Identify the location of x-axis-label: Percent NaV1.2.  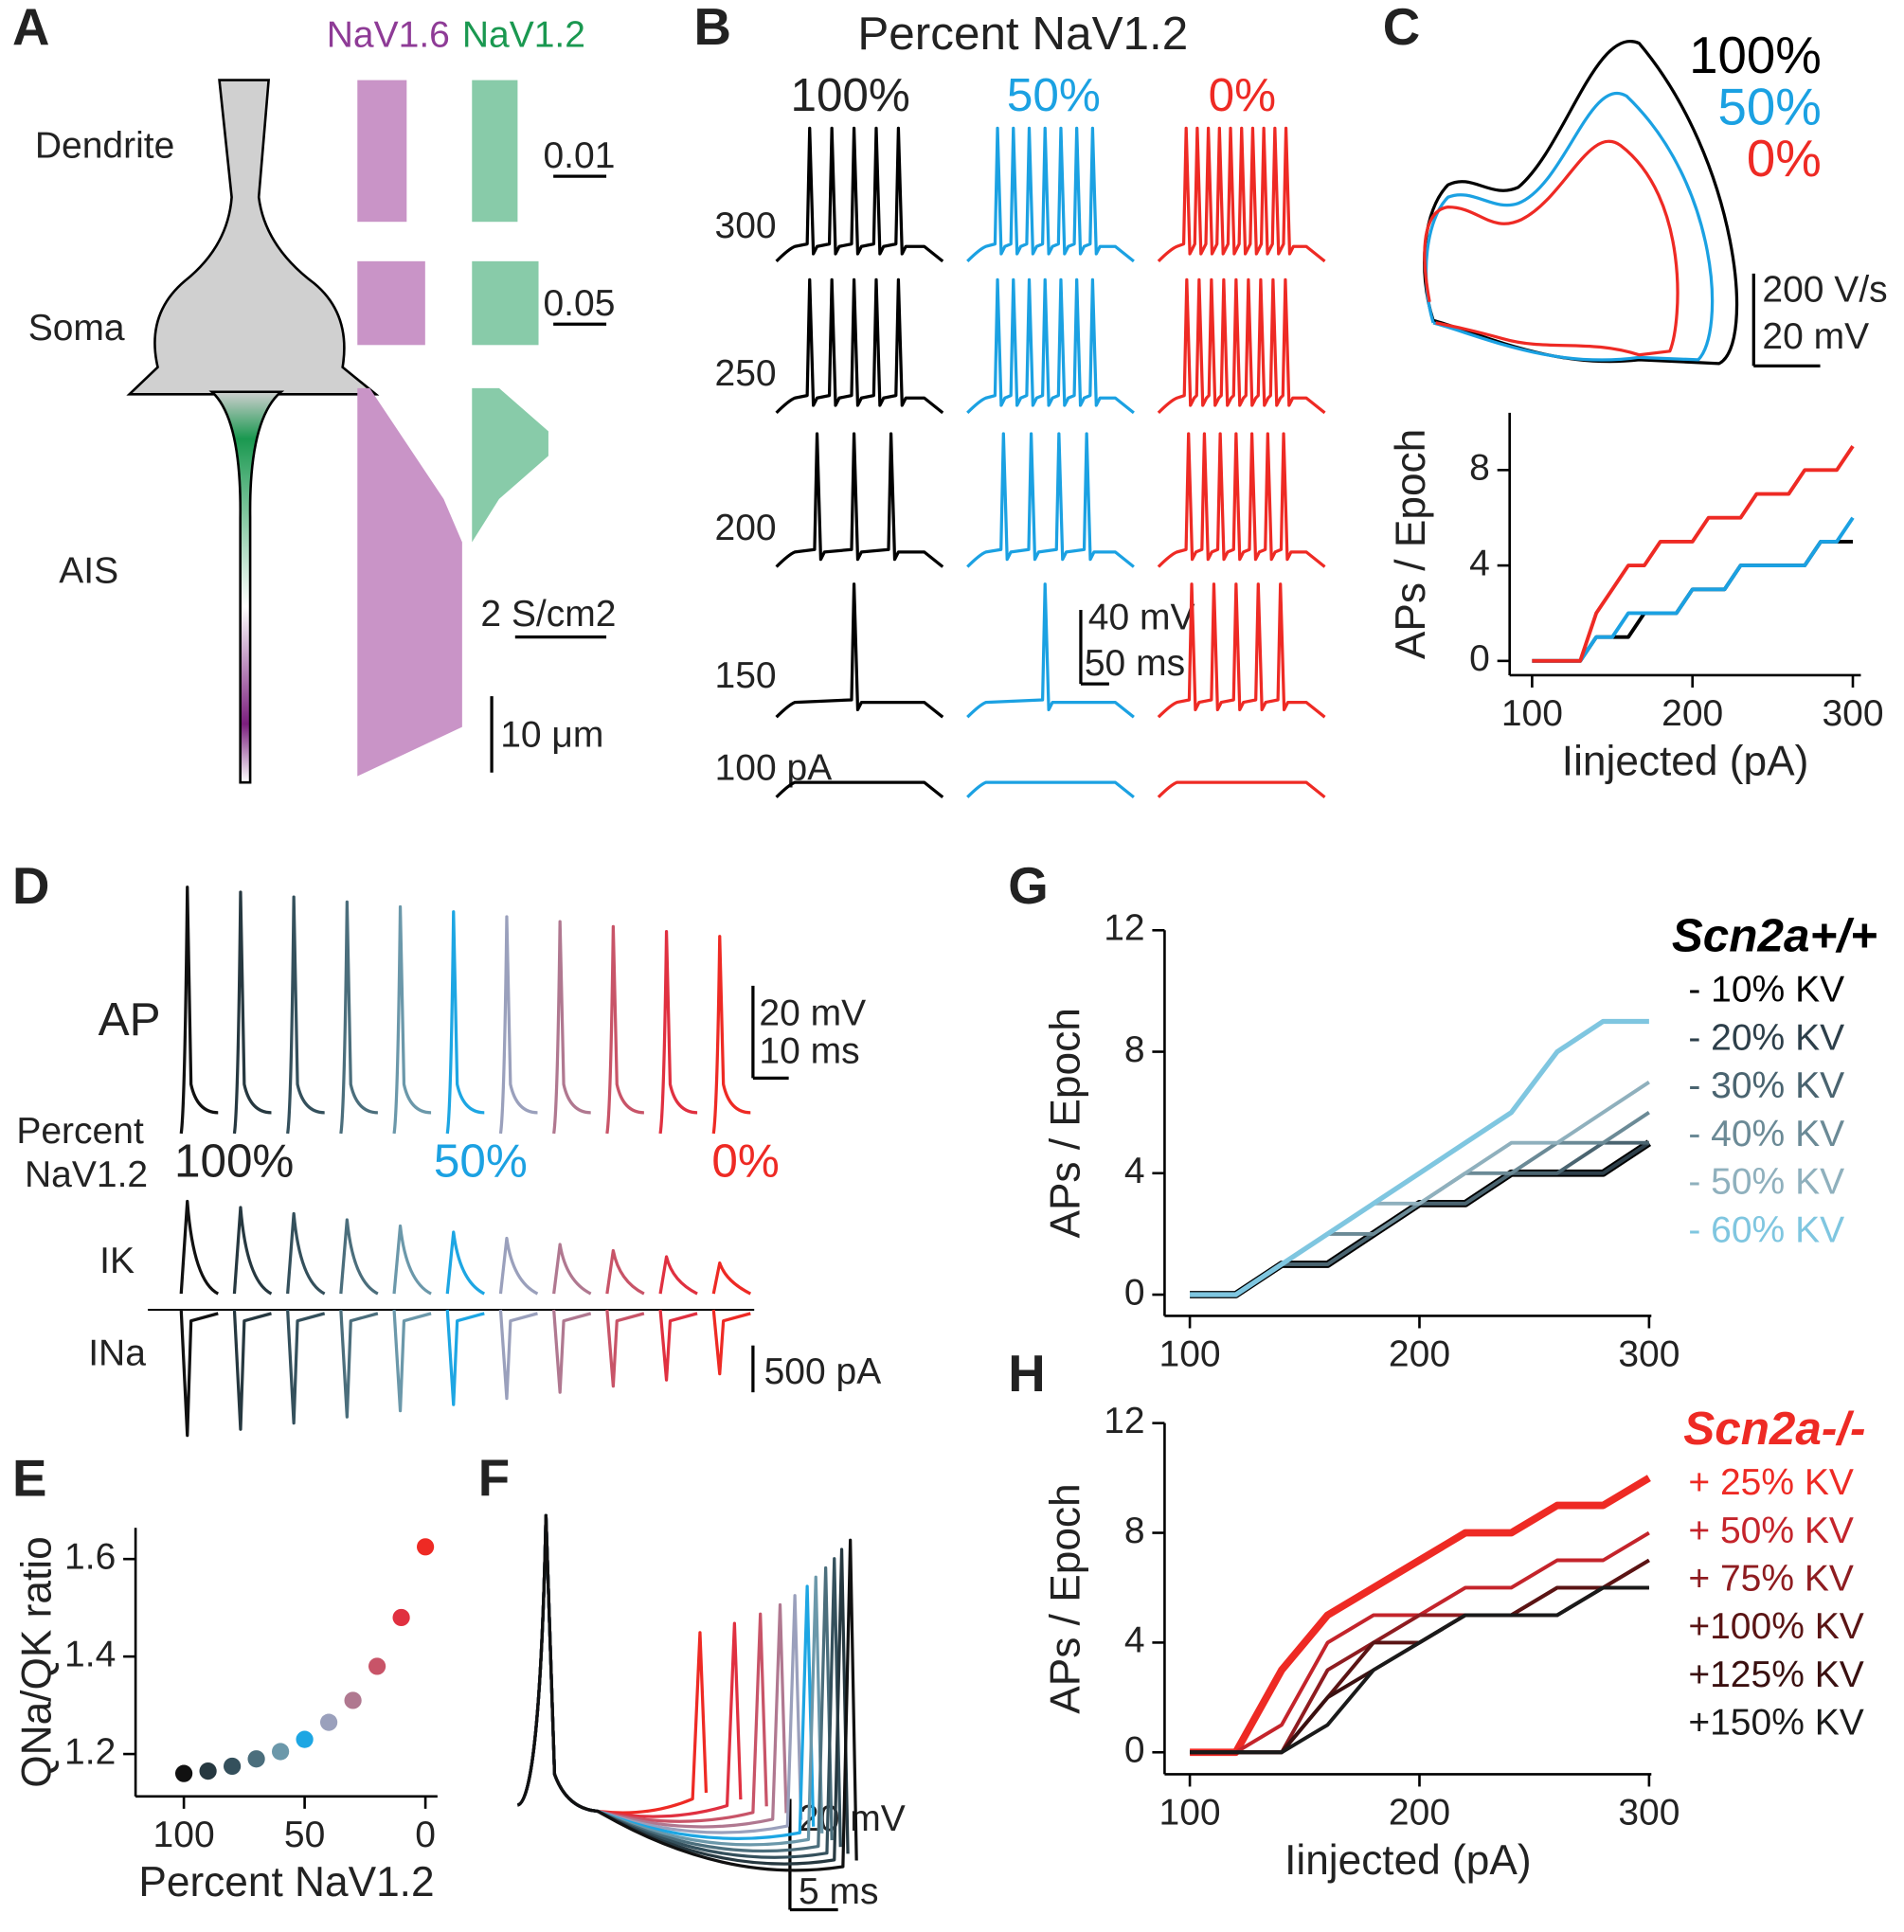
(286, 1882).